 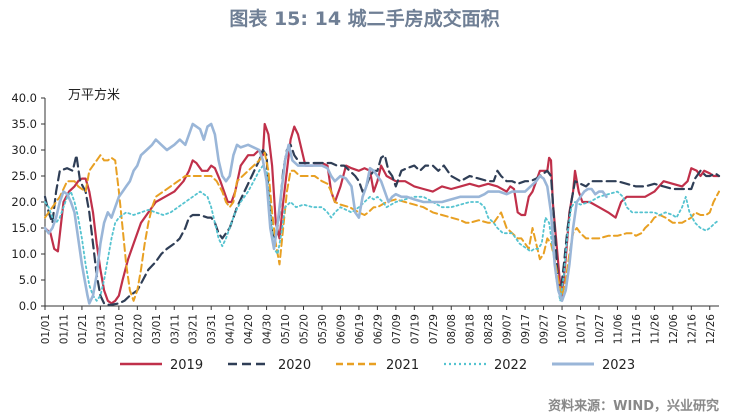 What do you see at coordinates (563, 329) in the screenshot?
I see `x-tick-label: 10/07` at bounding box center [563, 329].